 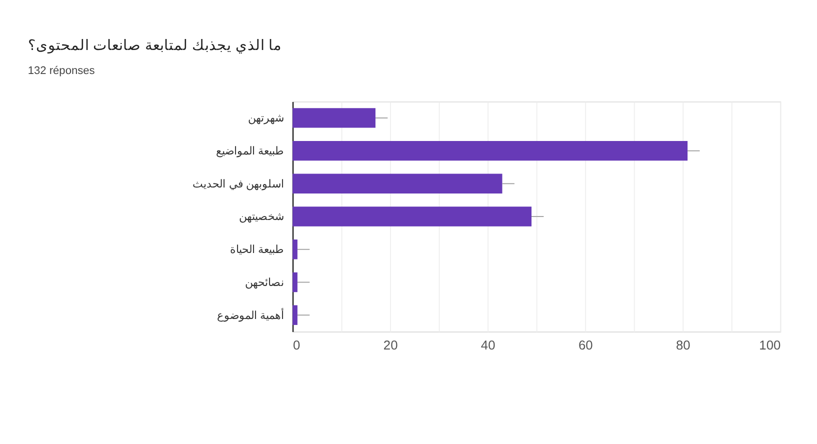 I want to click on y-tick-label: شخصيتهن, so click(x=261, y=217).